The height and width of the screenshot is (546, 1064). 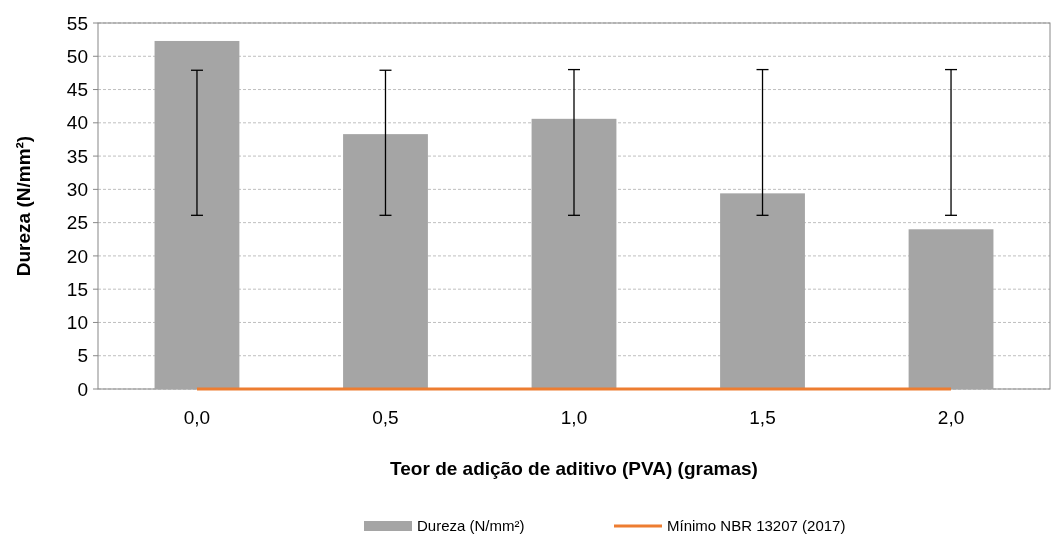 What do you see at coordinates (77, 23) in the screenshot?
I see `y-tick-label: 55` at bounding box center [77, 23].